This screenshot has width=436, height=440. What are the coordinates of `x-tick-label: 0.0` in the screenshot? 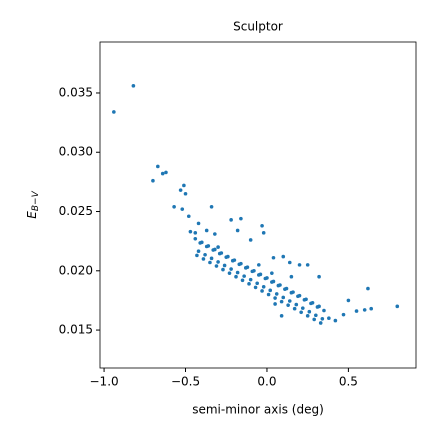 It's located at (266, 382).